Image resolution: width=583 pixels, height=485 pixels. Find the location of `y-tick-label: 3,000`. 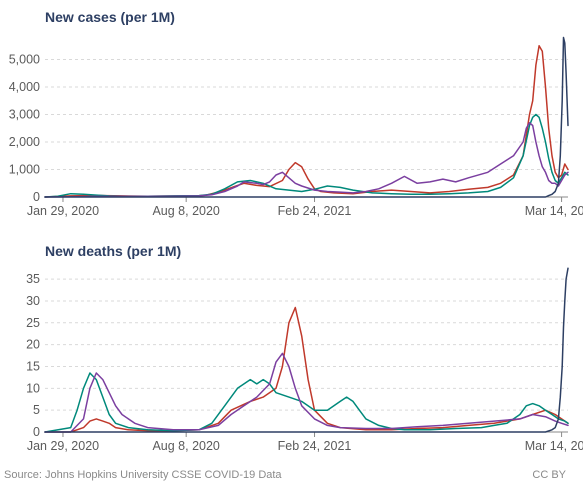

y-tick-label: 3,000 is located at coordinates (24, 115).